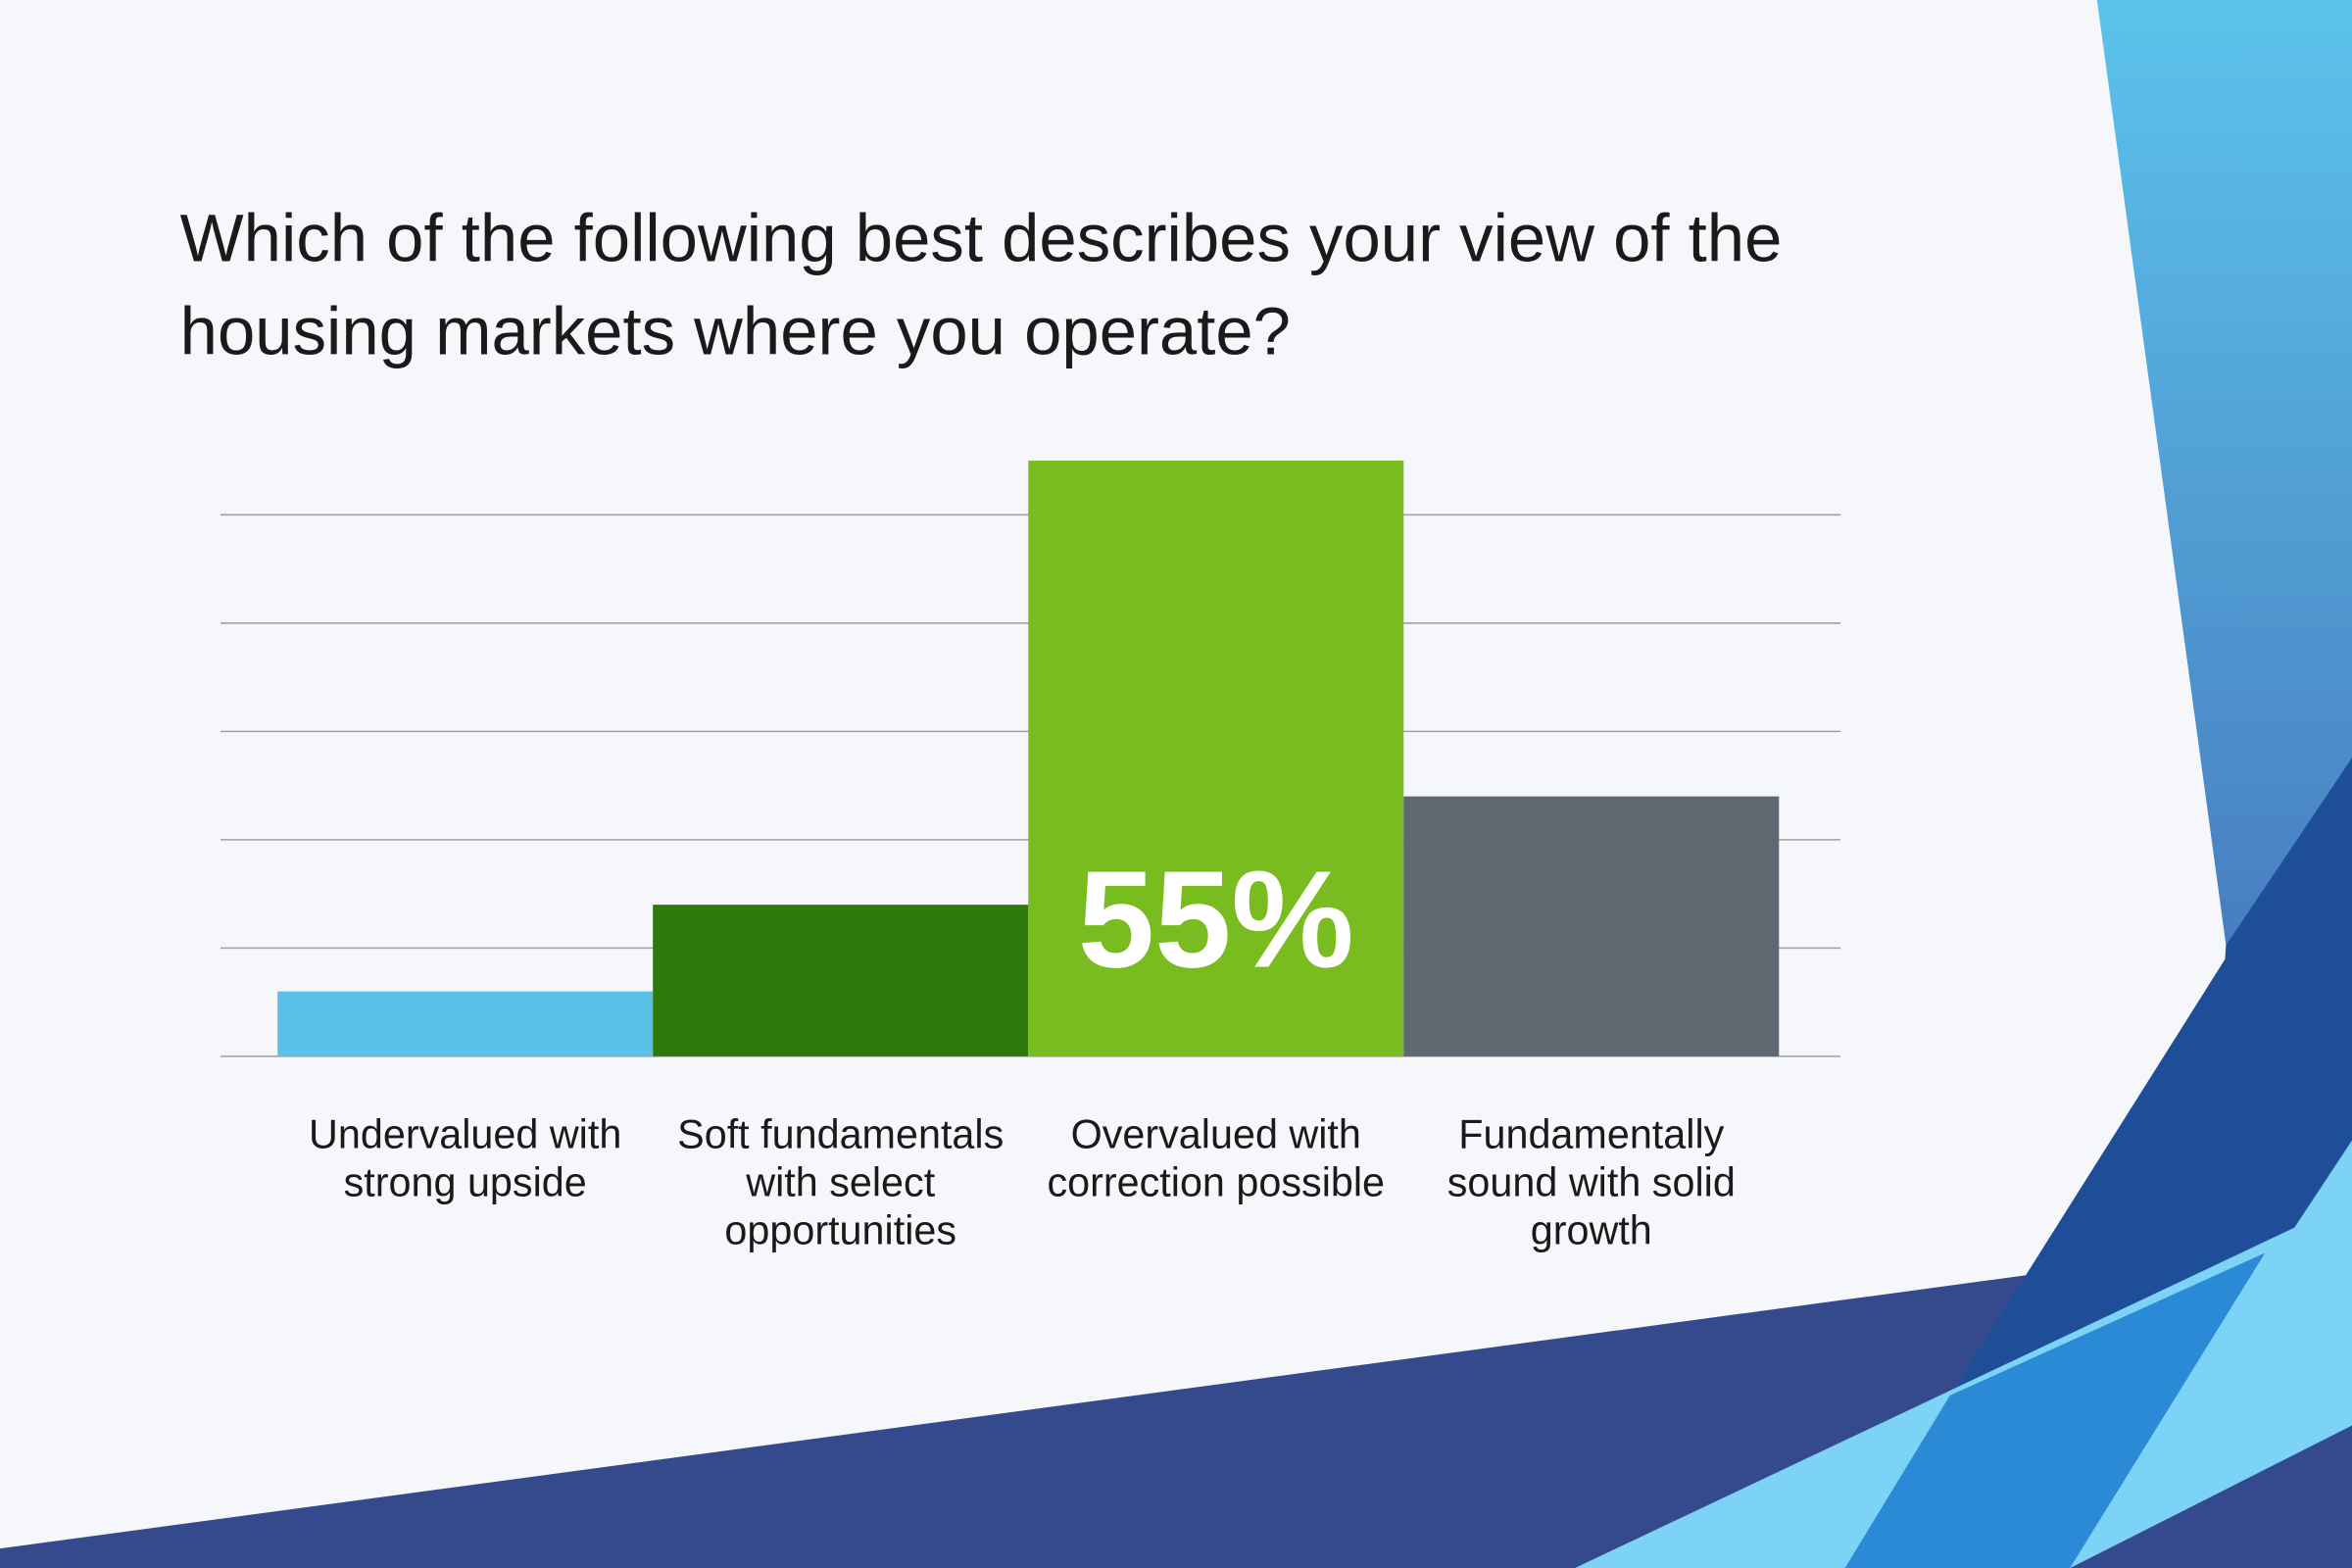  I want to click on x-label-box: Undervalued with strong upside, so click(465, 1158).